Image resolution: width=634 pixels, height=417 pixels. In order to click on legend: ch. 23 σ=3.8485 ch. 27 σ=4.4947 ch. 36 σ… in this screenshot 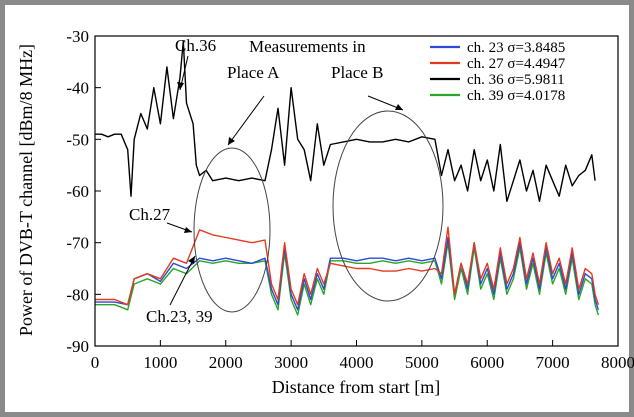, I will do `click(520, 75)`.